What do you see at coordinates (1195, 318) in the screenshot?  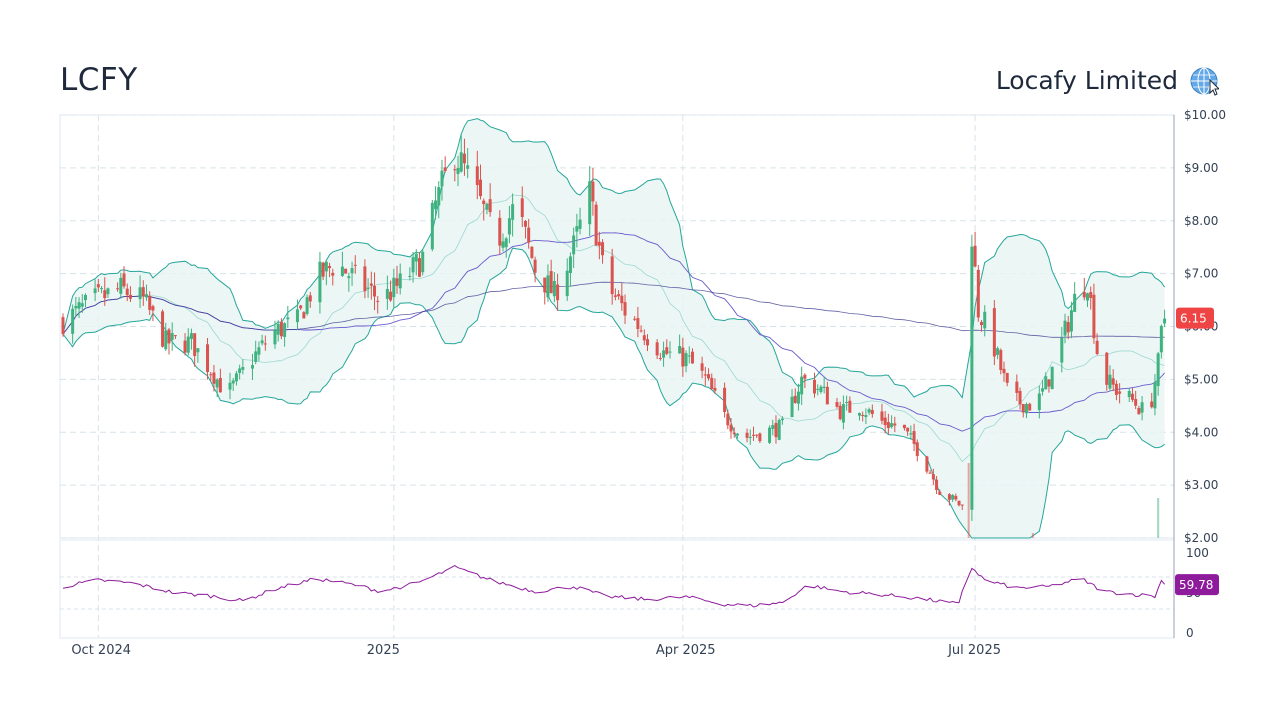 I see `last-price-tag` at bounding box center [1195, 318].